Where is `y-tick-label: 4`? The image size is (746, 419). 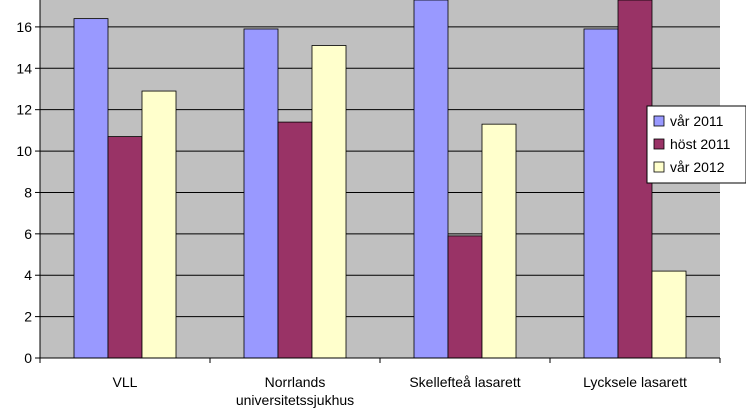 y-tick-label: 4 is located at coordinates (28, 275).